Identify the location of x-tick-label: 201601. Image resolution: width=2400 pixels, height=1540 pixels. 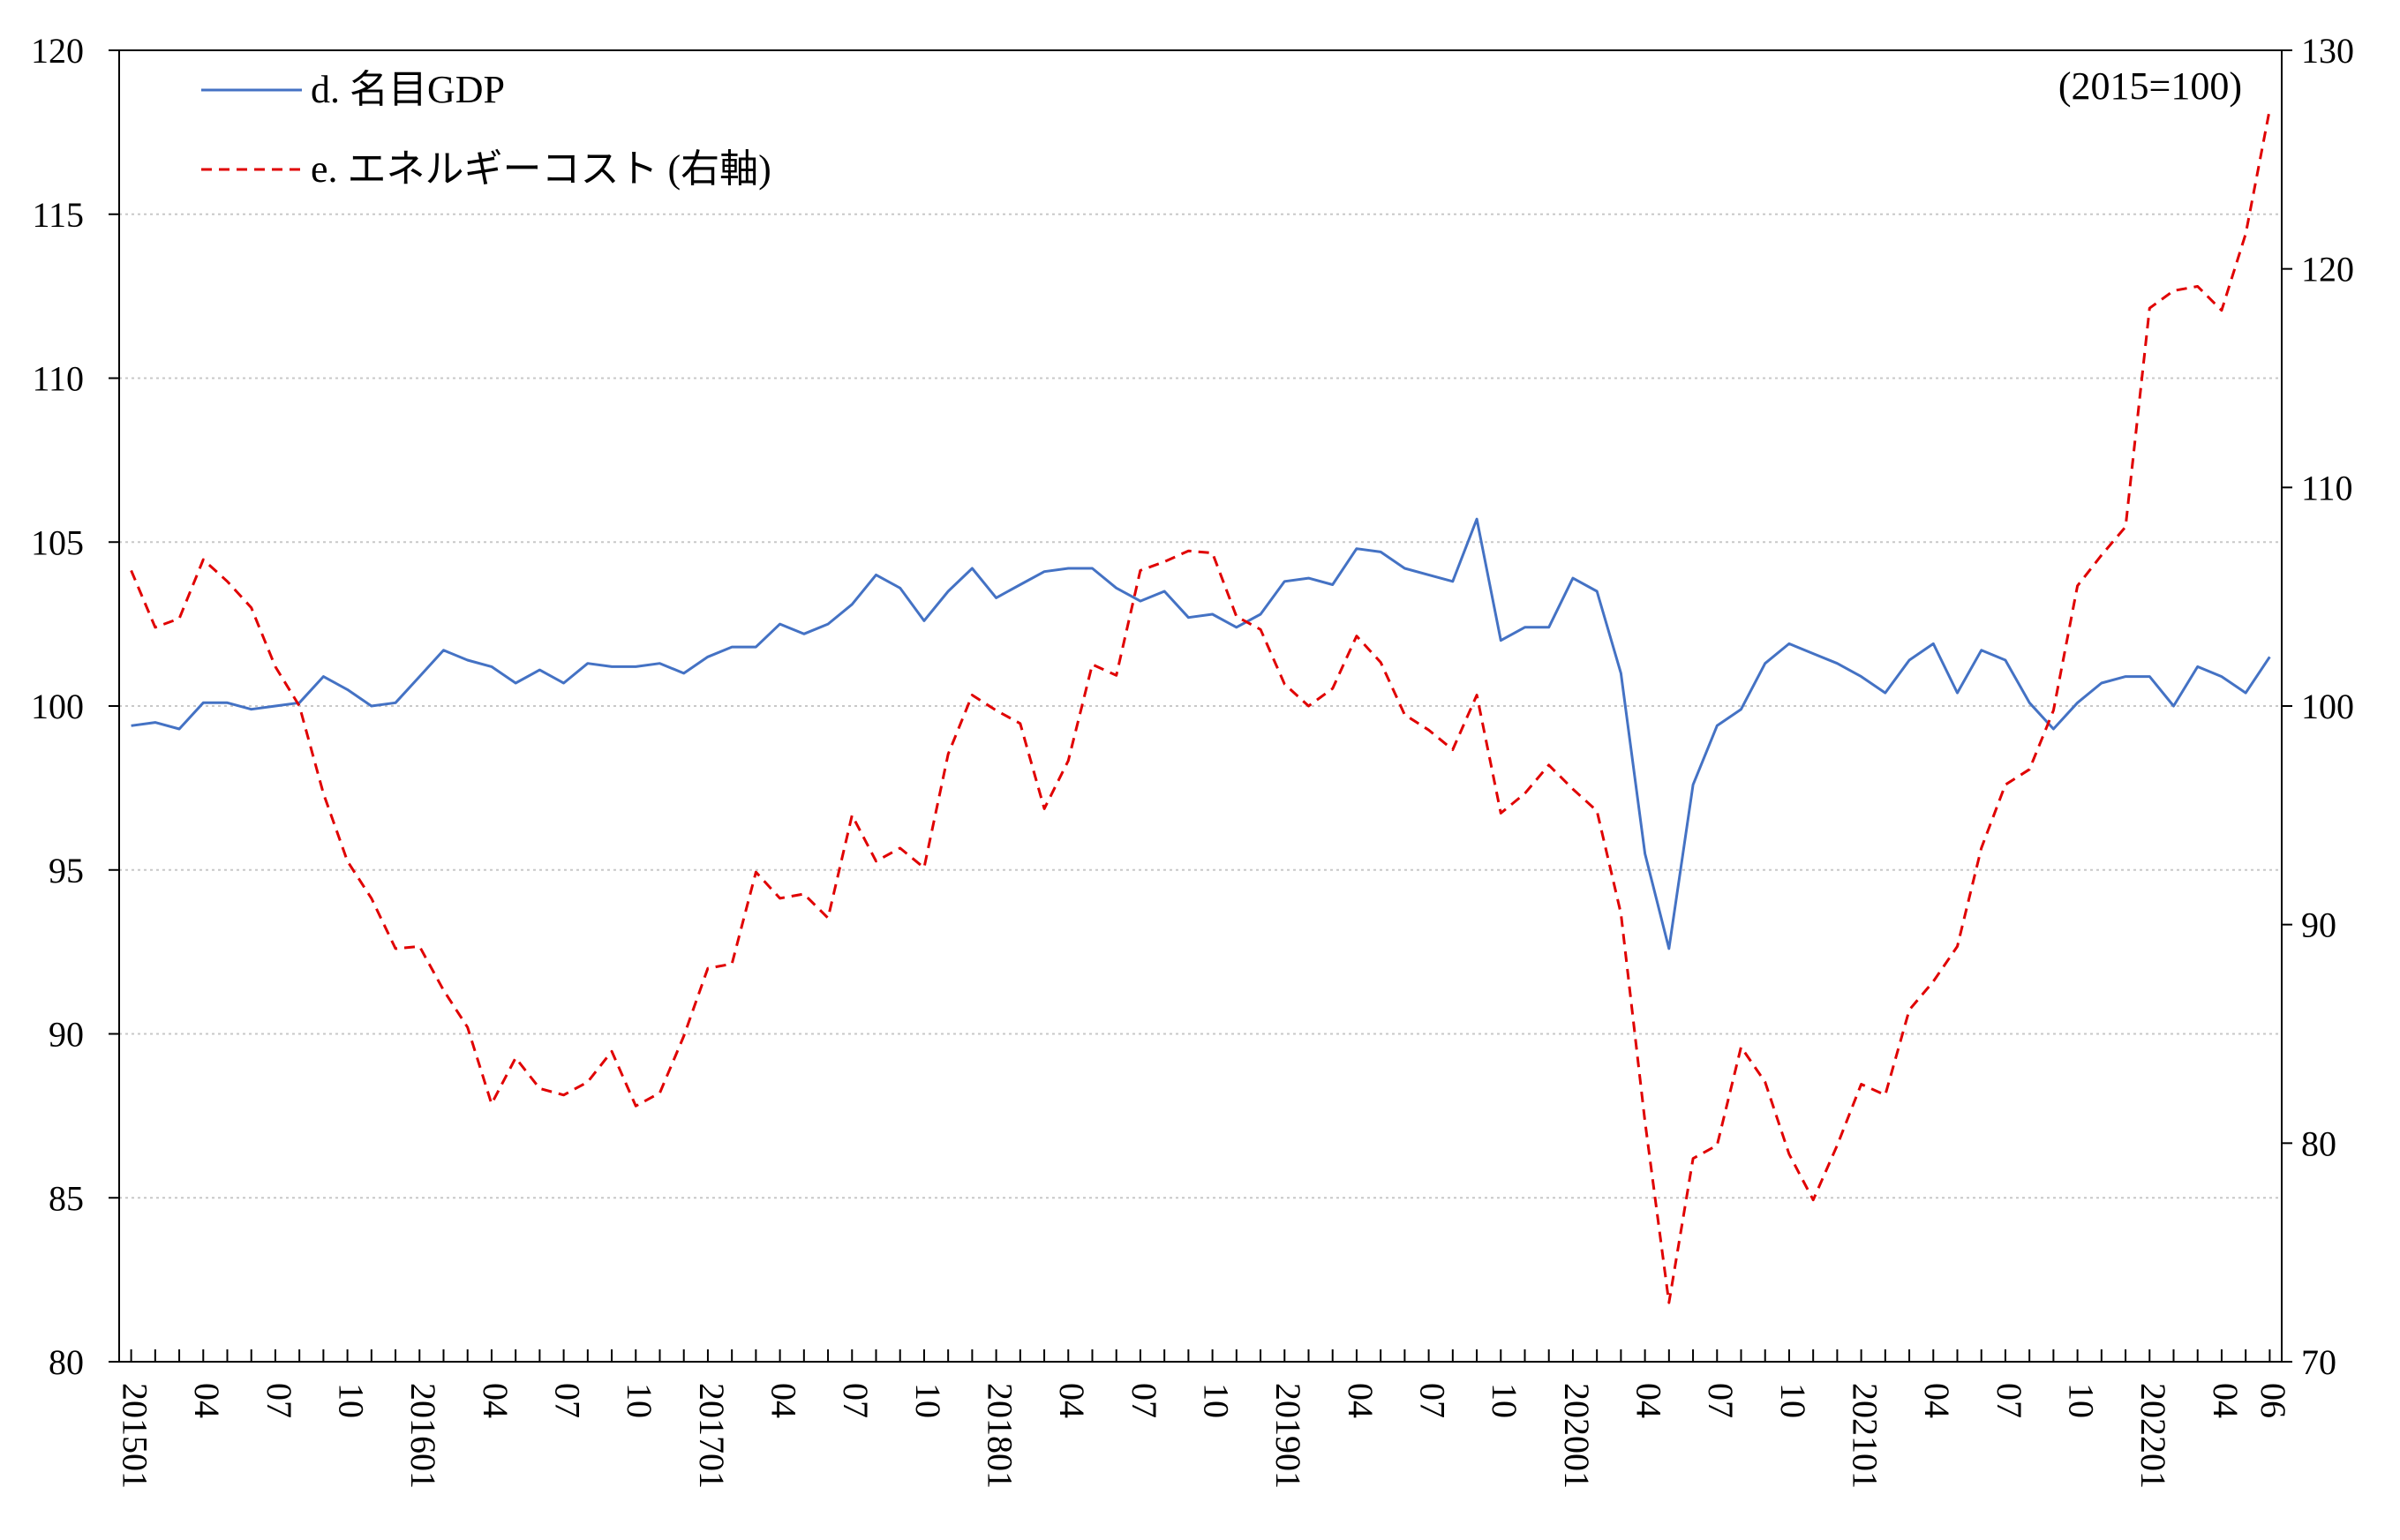
(423, 1436).